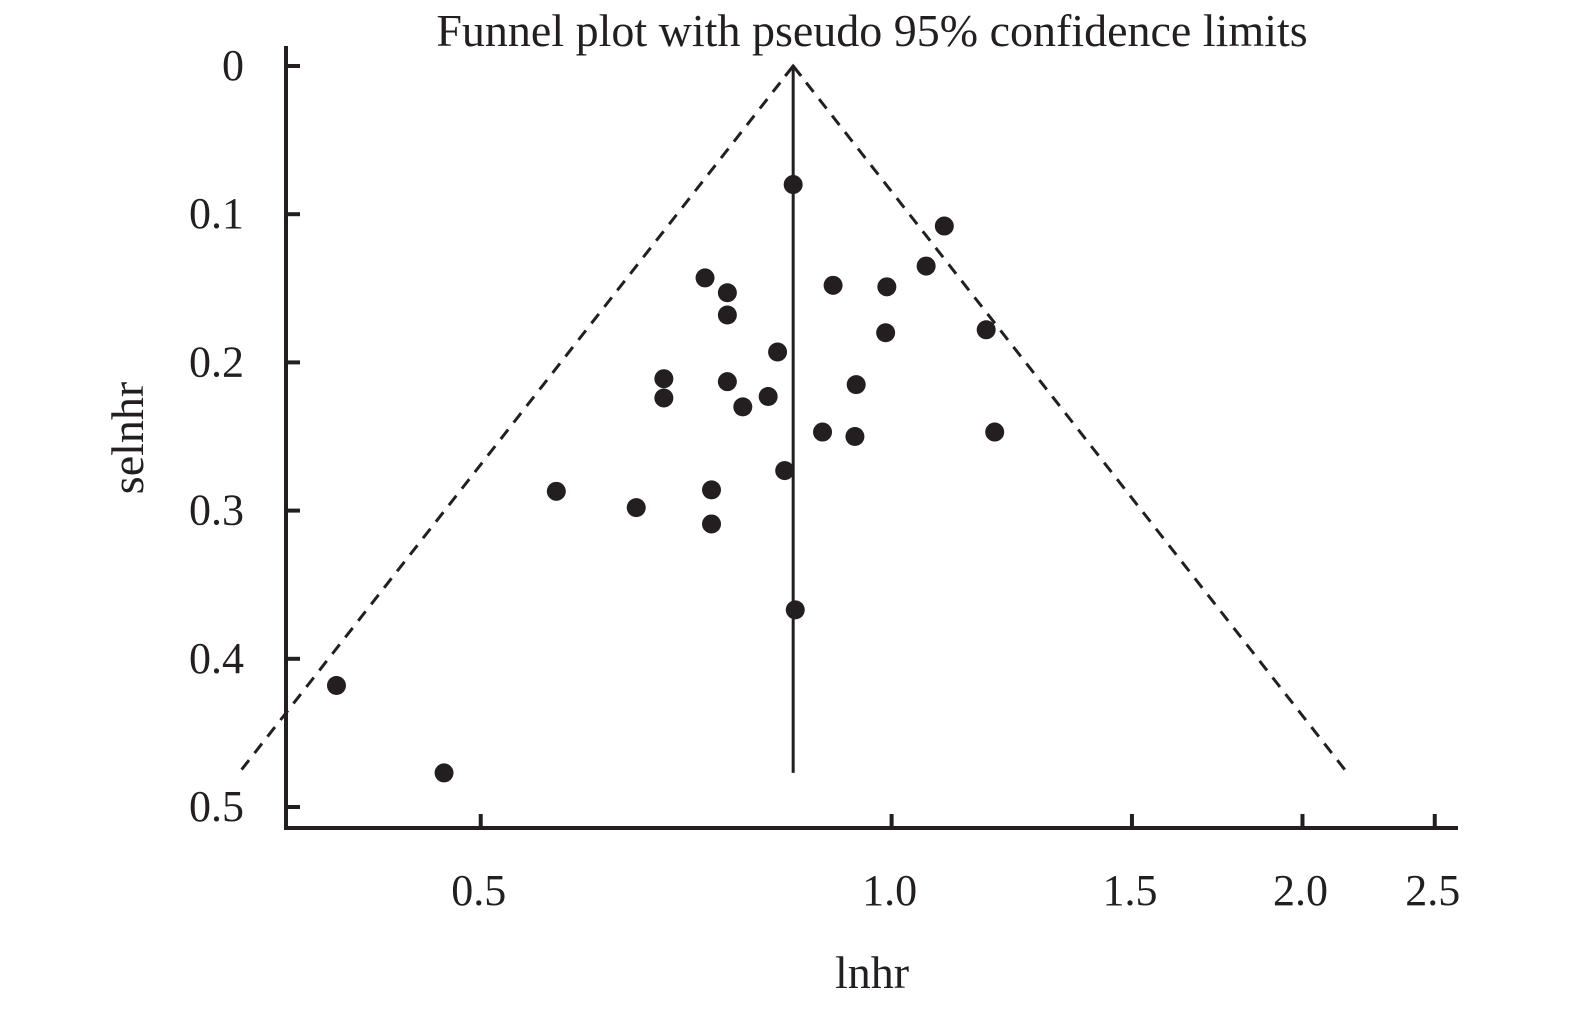 This screenshot has height=1014, width=1575. I want to click on y-tick-label: 0.2, so click(216, 361).